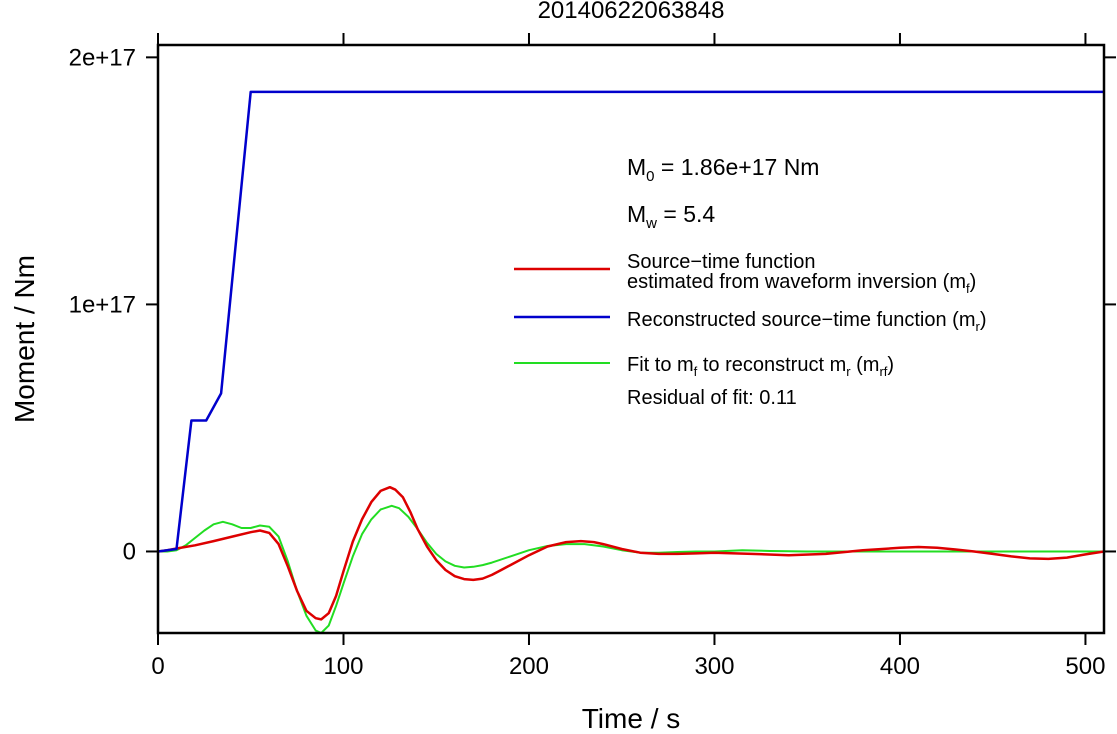 The width and height of the screenshot is (1117, 734). Describe the element at coordinates (343, 666) in the screenshot. I see `x-tick-label-1: 100` at that location.